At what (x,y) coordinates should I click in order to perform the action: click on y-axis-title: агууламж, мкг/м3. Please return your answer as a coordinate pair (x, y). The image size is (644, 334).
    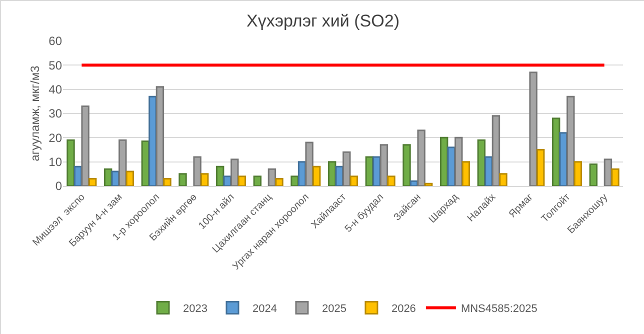
    Looking at the image, I should click on (35, 113).